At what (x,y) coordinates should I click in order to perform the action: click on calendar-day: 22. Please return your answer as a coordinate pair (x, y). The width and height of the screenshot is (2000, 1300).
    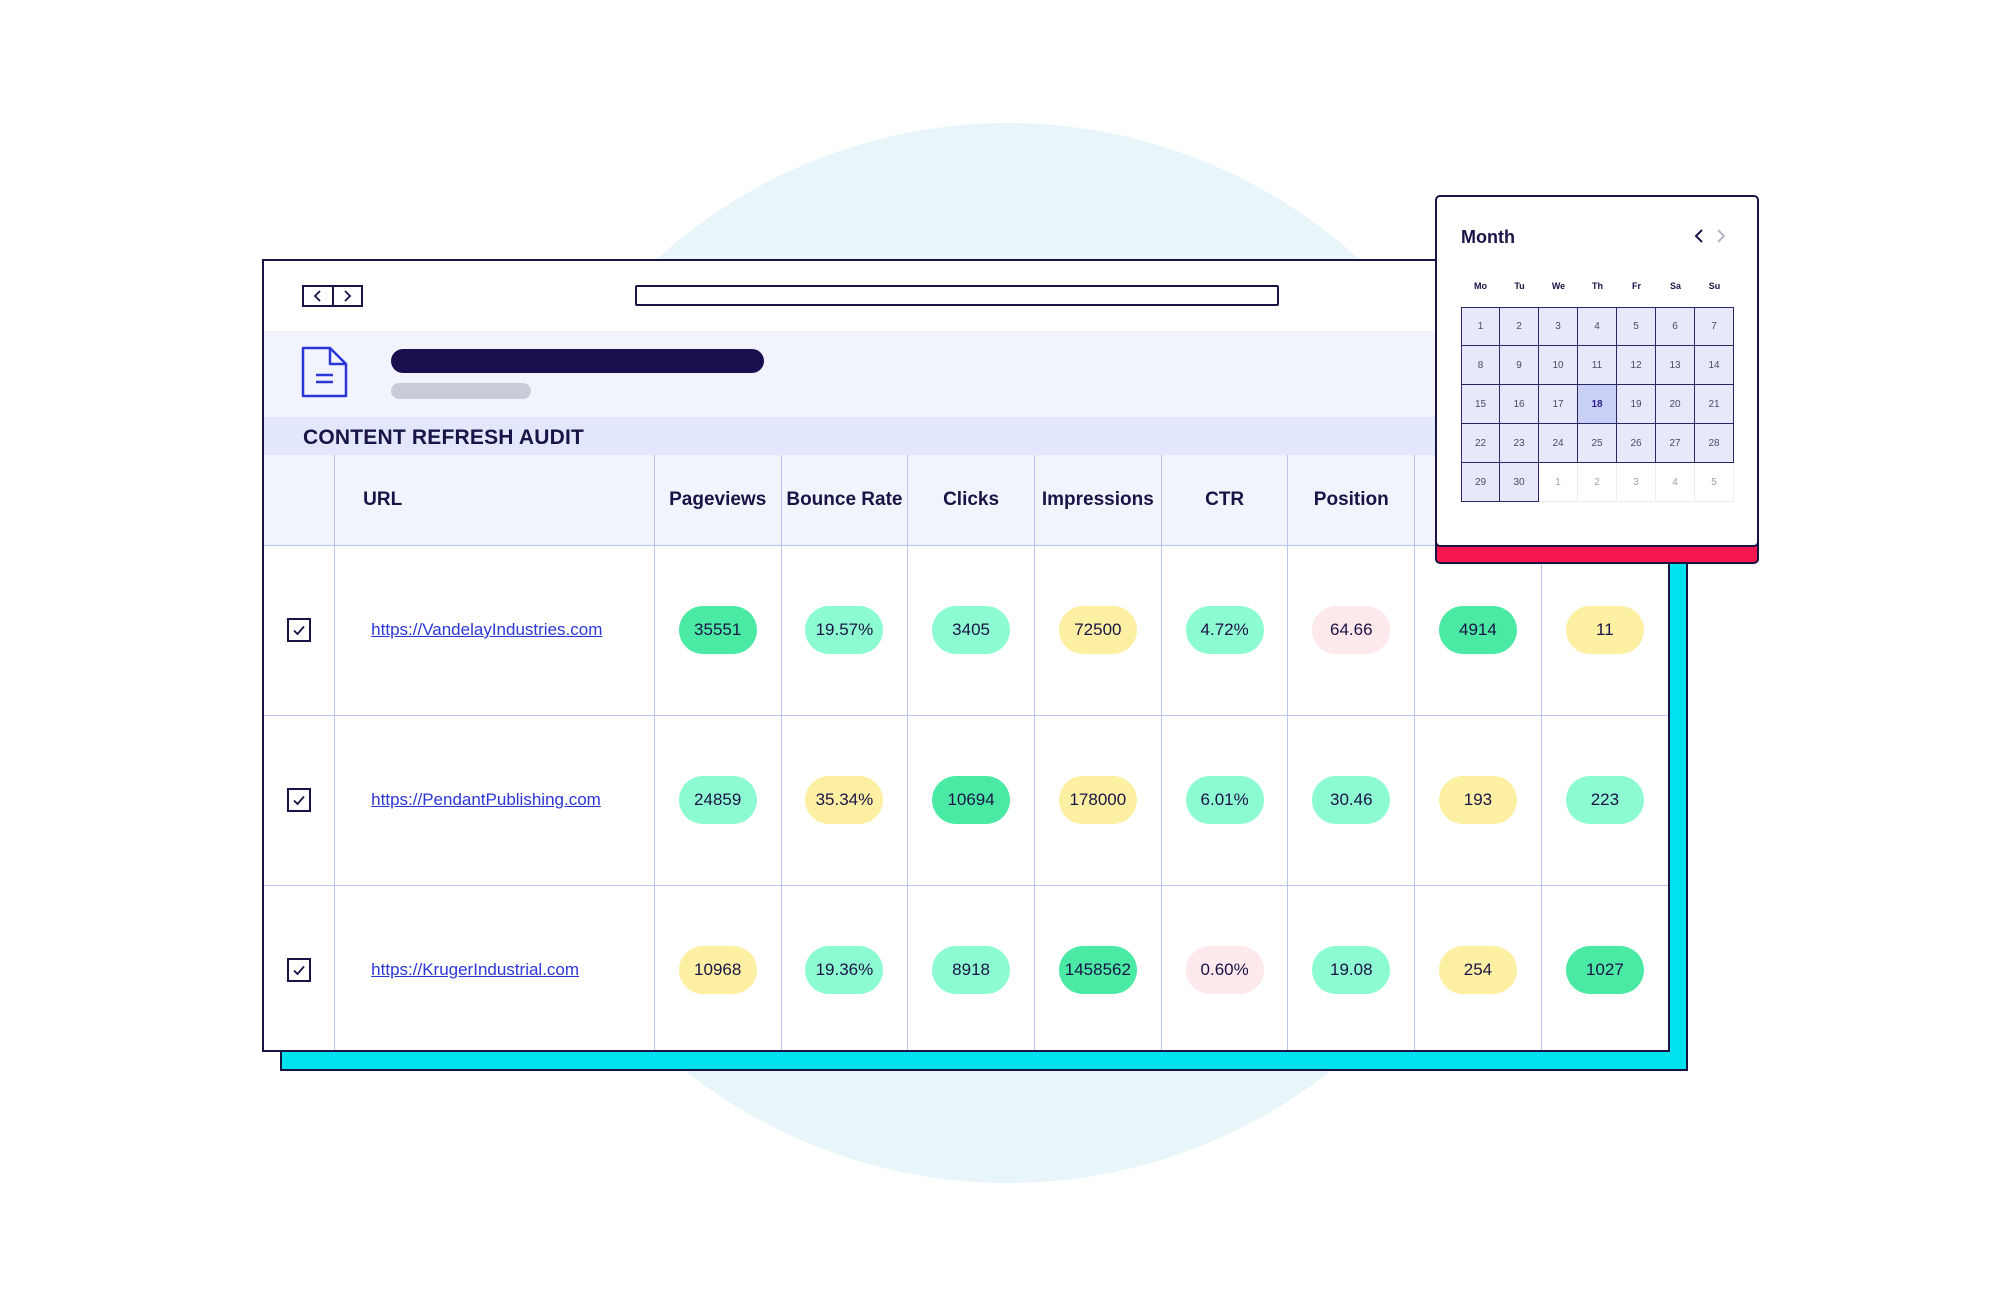
    Looking at the image, I should click on (1480, 443).